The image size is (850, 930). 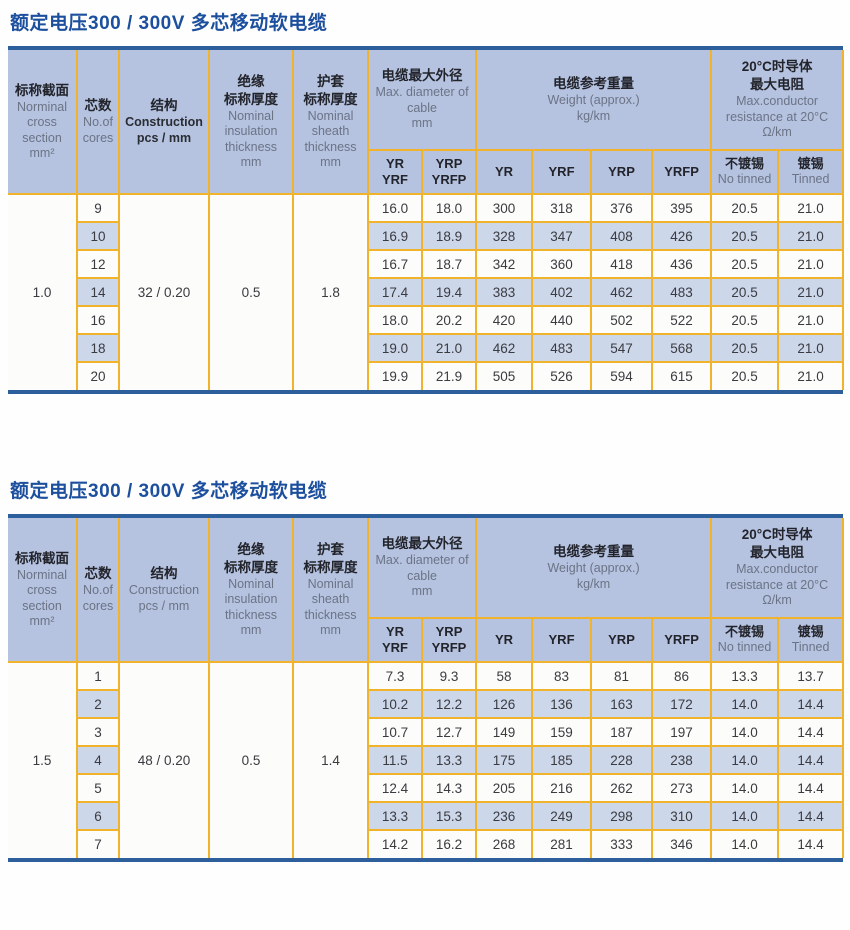 What do you see at coordinates (449, 732) in the screenshot?
I see `dia-yrp-value: 12.7` at bounding box center [449, 732].